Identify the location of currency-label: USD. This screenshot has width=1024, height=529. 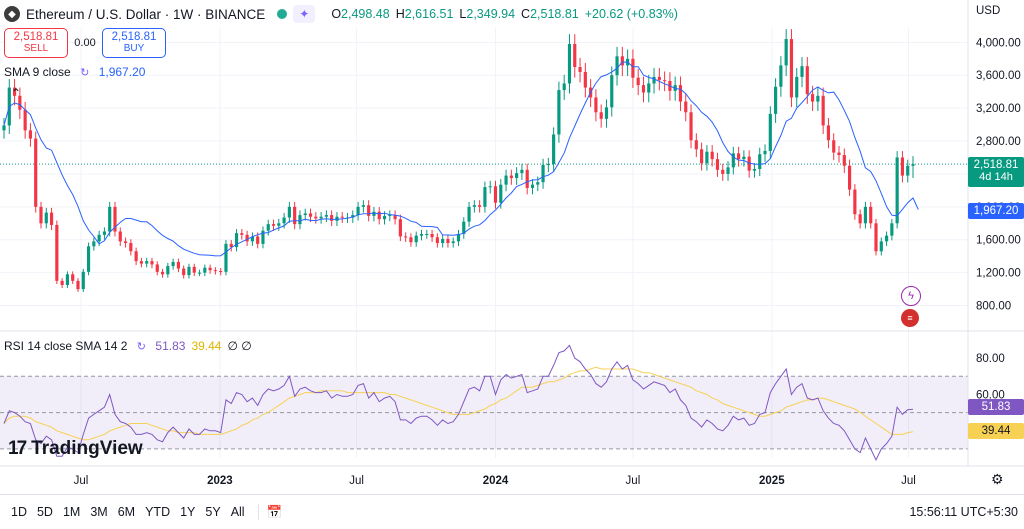
(988, 11).